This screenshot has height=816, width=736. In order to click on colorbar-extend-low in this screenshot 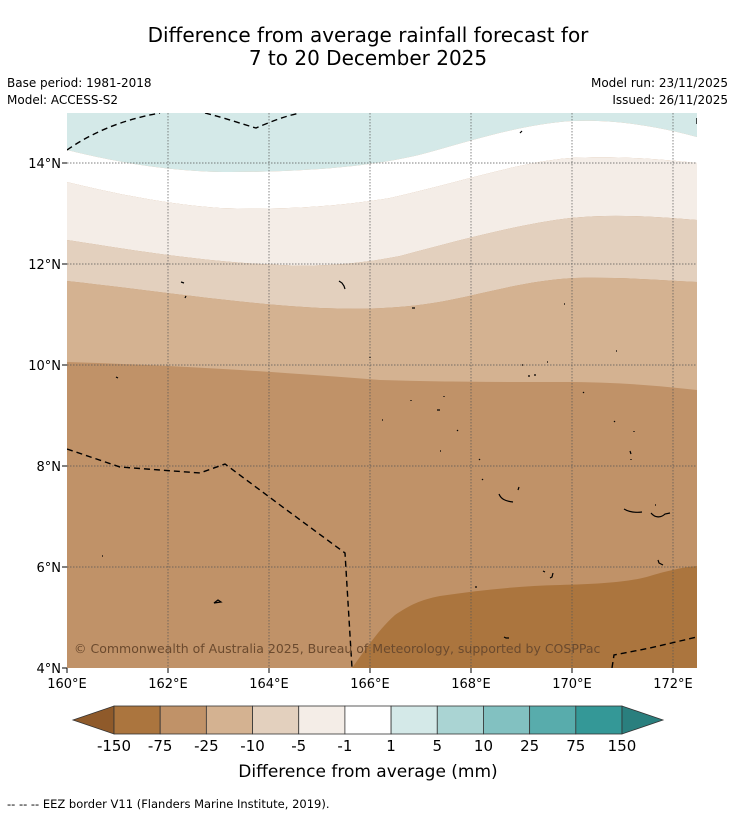, I will do `click(93, 720)`.